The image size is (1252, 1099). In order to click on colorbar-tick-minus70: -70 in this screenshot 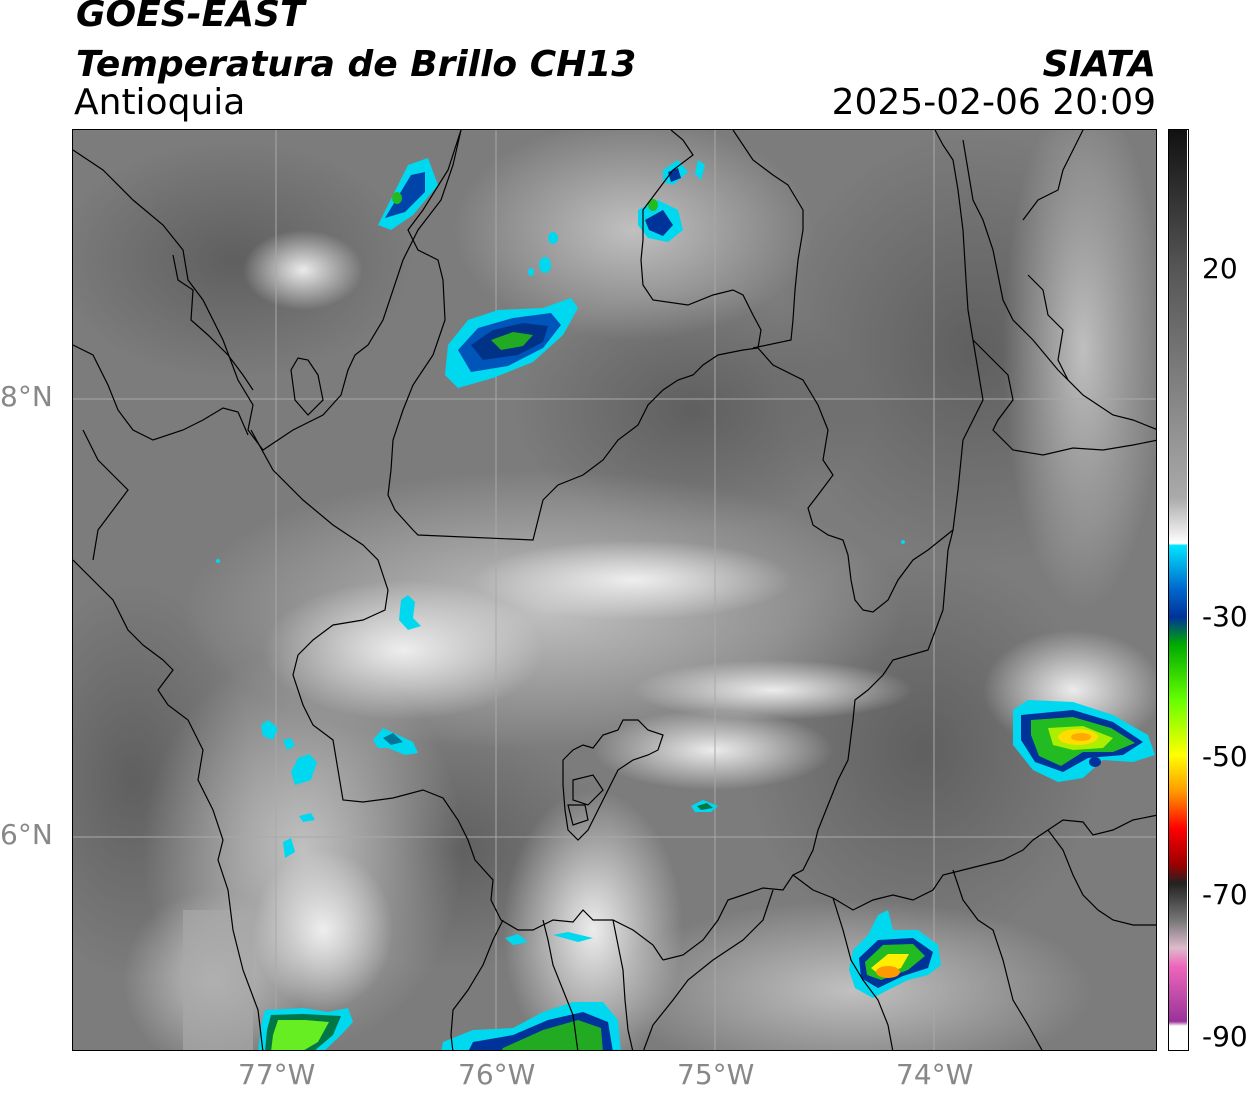, I will do `click(1225, 894)`.